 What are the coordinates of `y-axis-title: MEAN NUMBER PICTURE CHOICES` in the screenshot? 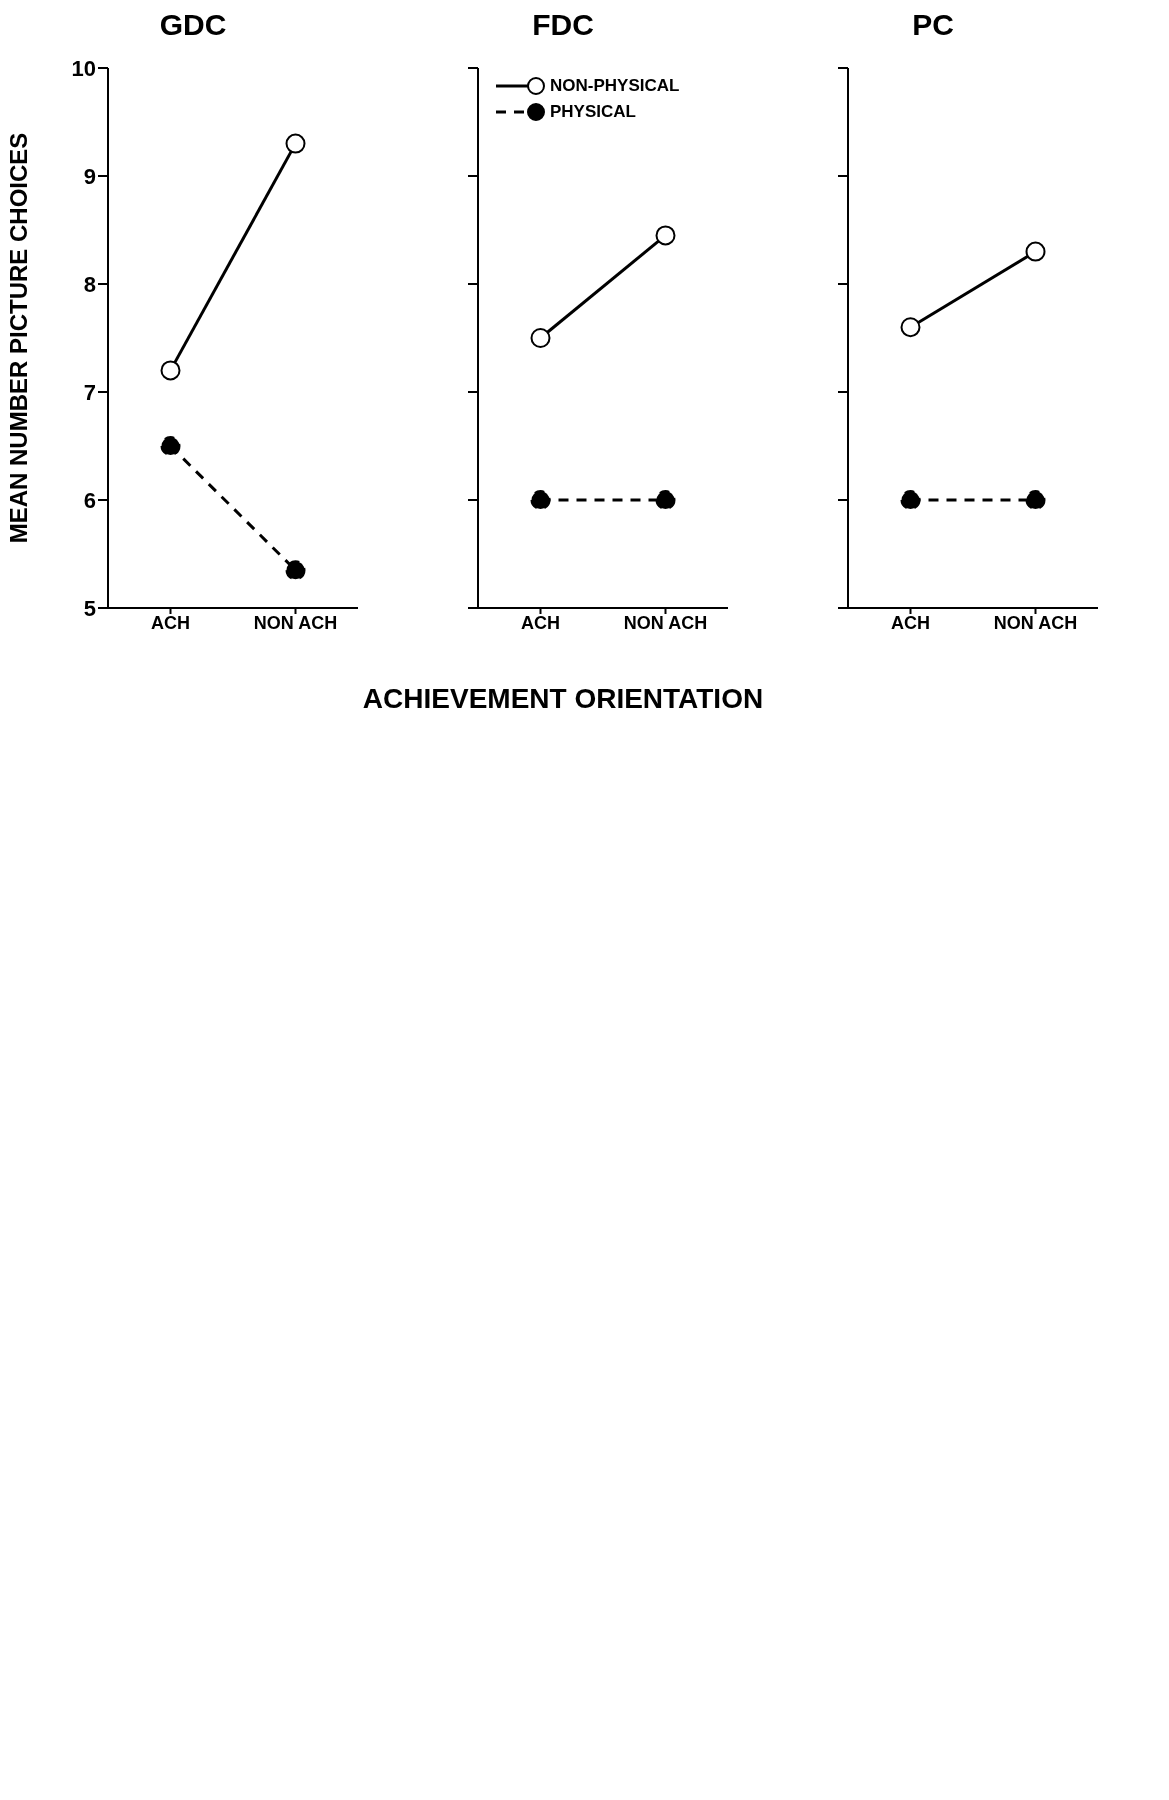 It's located at (18, 338).